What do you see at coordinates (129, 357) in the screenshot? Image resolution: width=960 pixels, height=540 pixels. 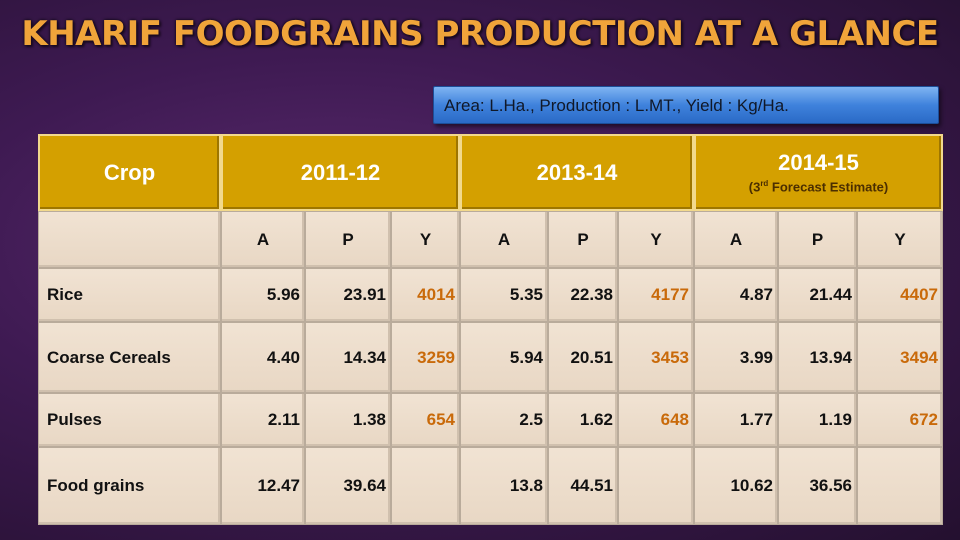 I see `crop-name-cell: Coarse Cereals` at bounding box center [129, 357].